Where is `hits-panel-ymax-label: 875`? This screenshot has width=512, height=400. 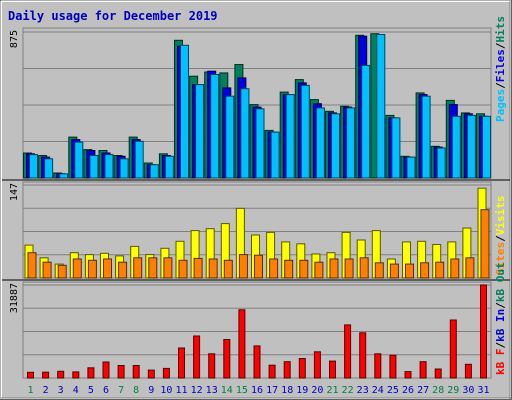 hits-panel-ymax-label: 875 is located at coordinates (14, 39).